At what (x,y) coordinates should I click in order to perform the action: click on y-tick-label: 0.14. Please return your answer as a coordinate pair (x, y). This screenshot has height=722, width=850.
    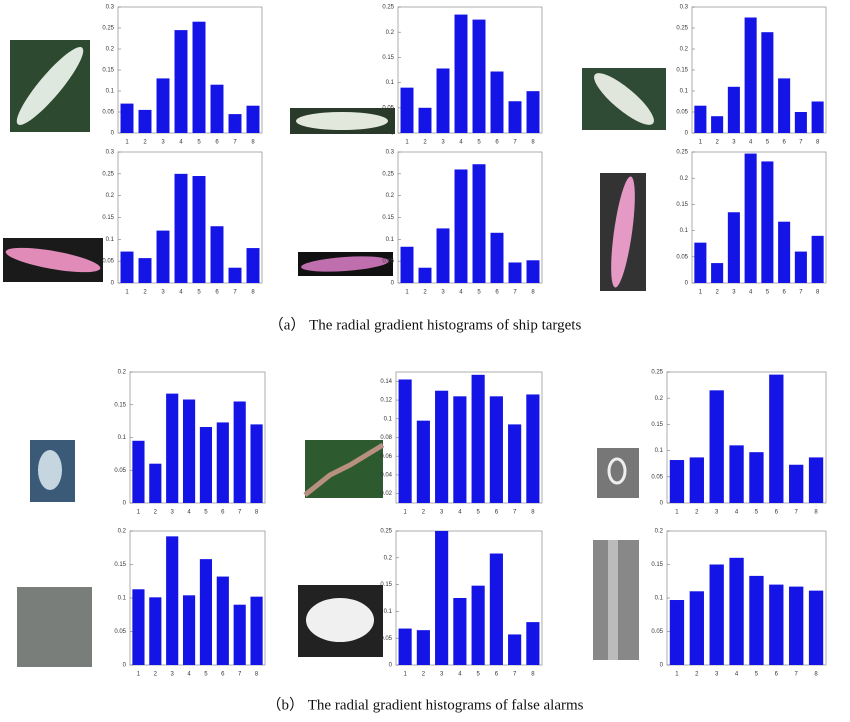
    Looking at the image, I should click on (386, 382).